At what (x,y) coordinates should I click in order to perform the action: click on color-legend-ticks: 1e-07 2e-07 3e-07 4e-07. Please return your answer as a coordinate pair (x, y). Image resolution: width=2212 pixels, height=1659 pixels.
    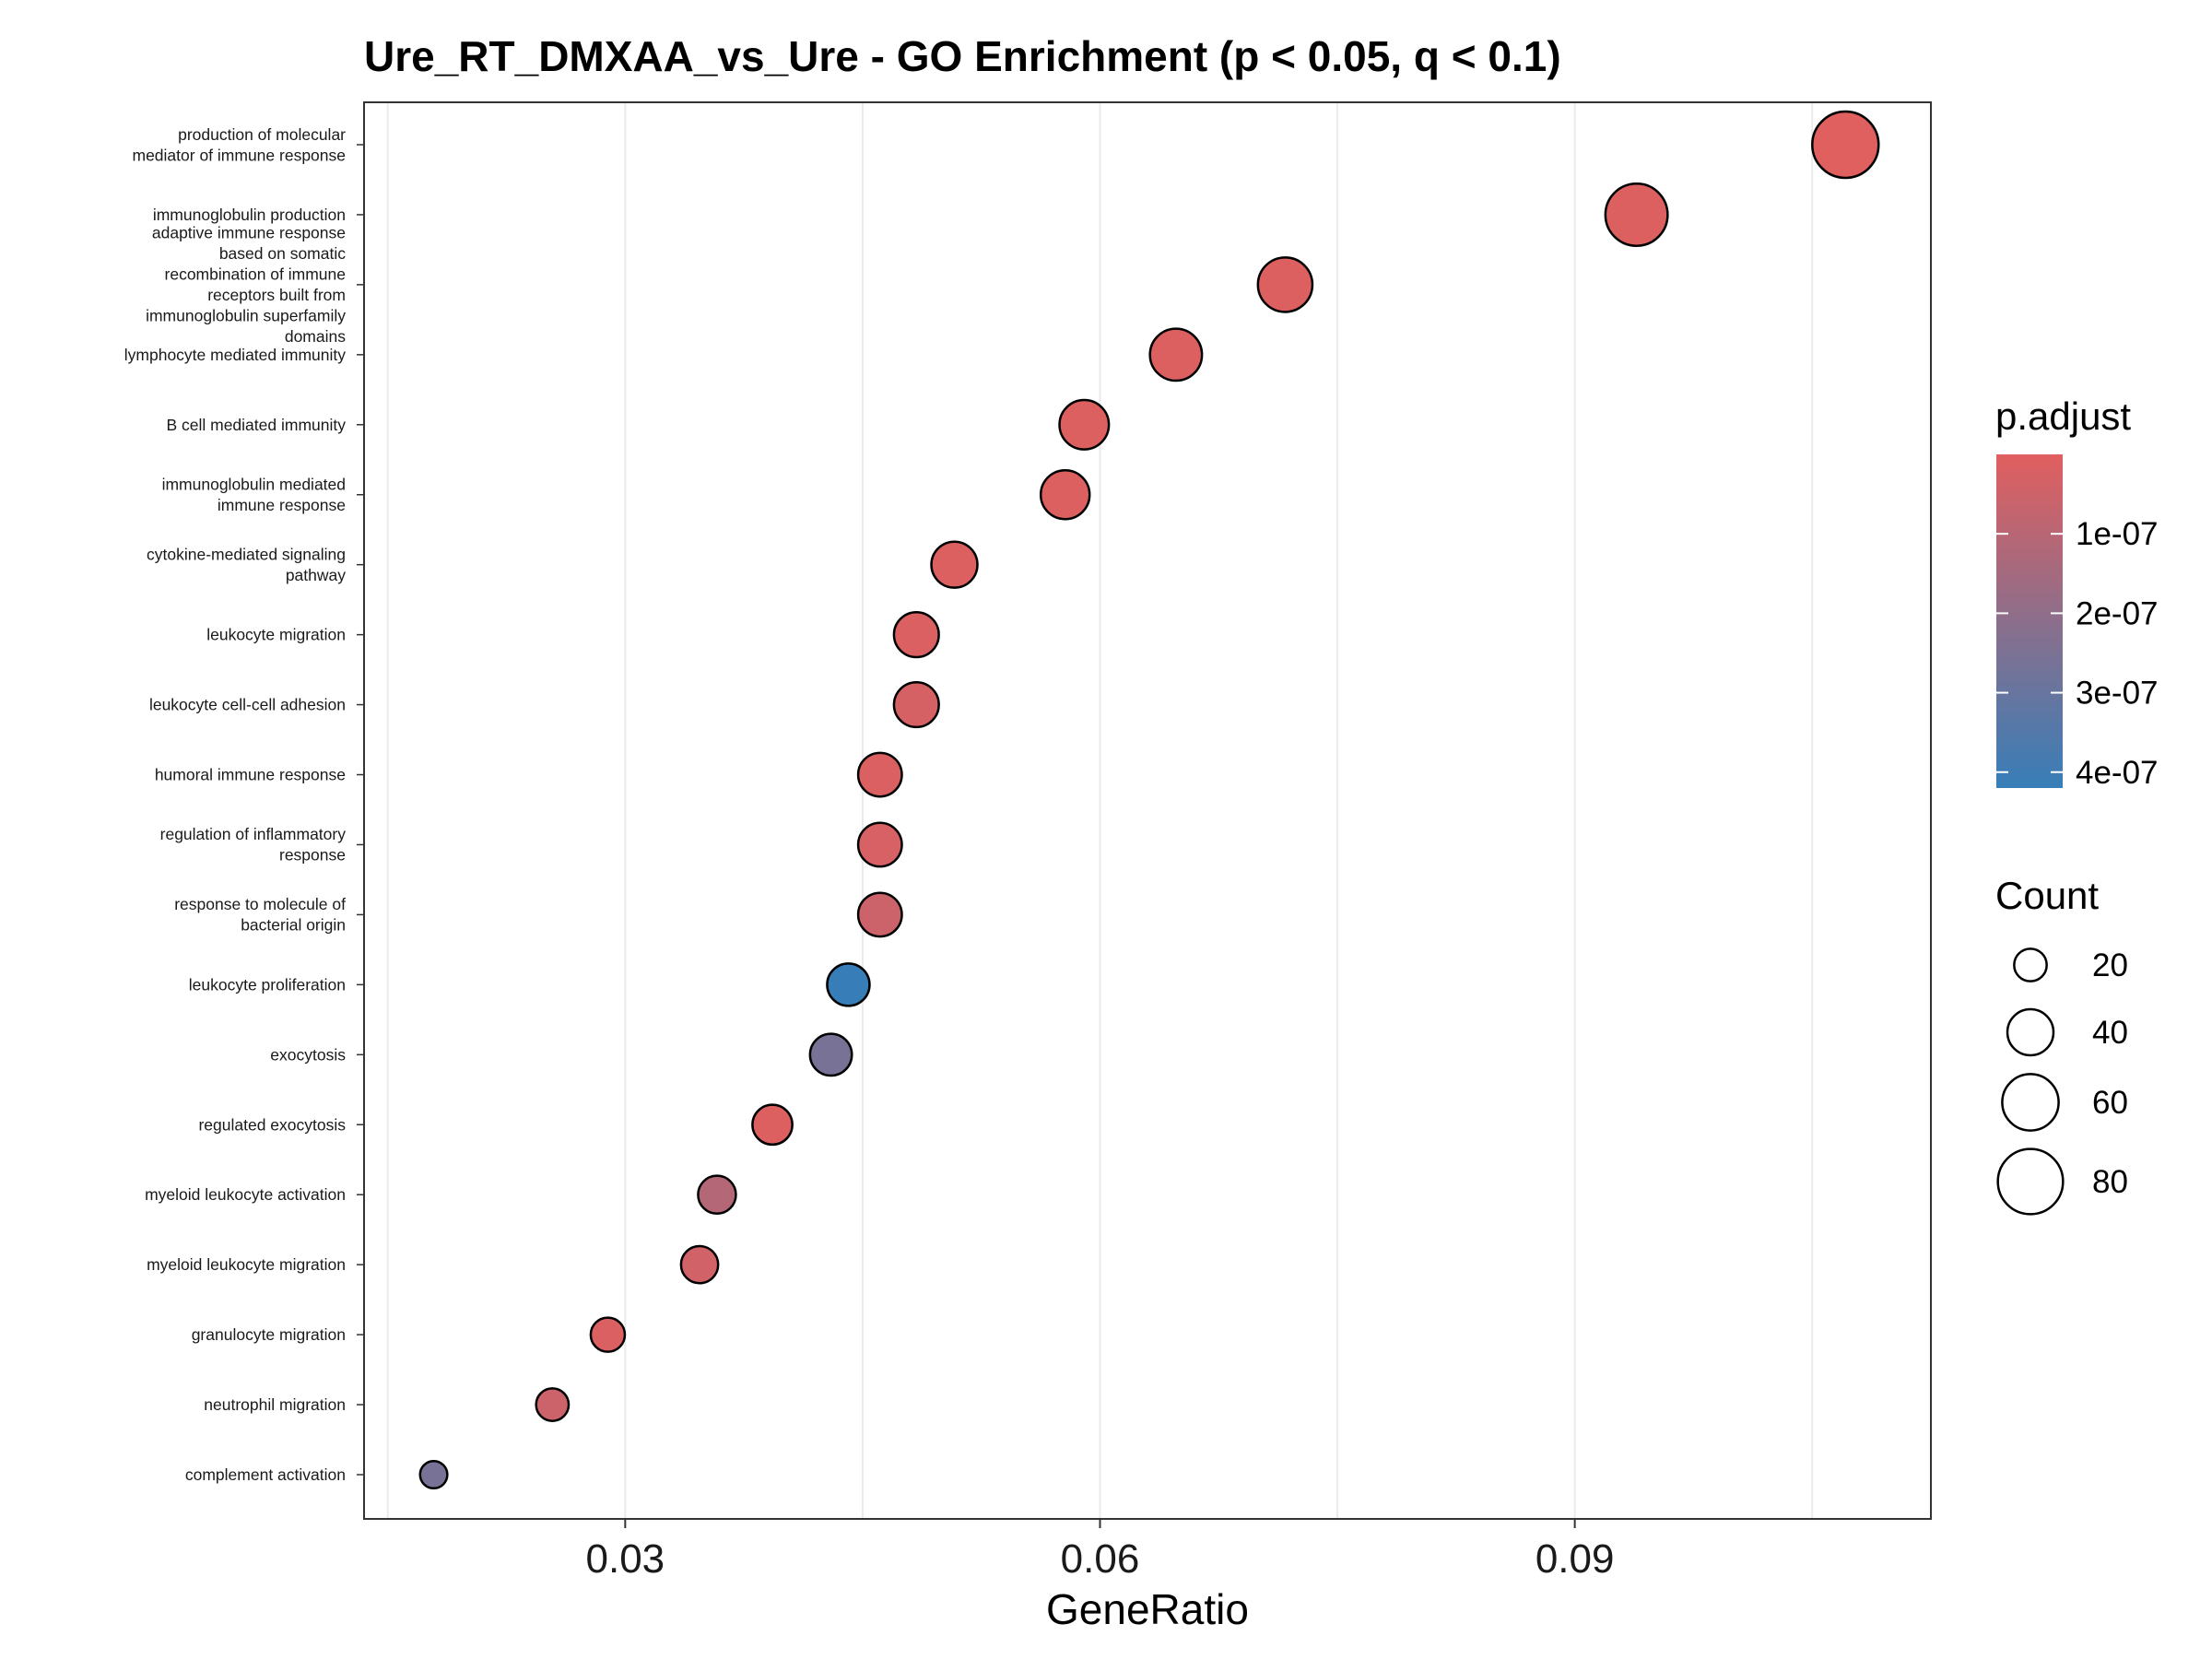
    Looking at the image, I should click on (2077, 653).